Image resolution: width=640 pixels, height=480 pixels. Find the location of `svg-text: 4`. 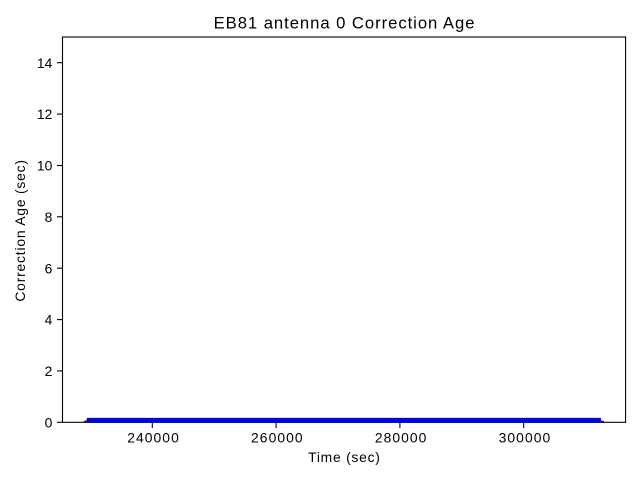

svg-text: 4 is located at coordinates (49, 320).